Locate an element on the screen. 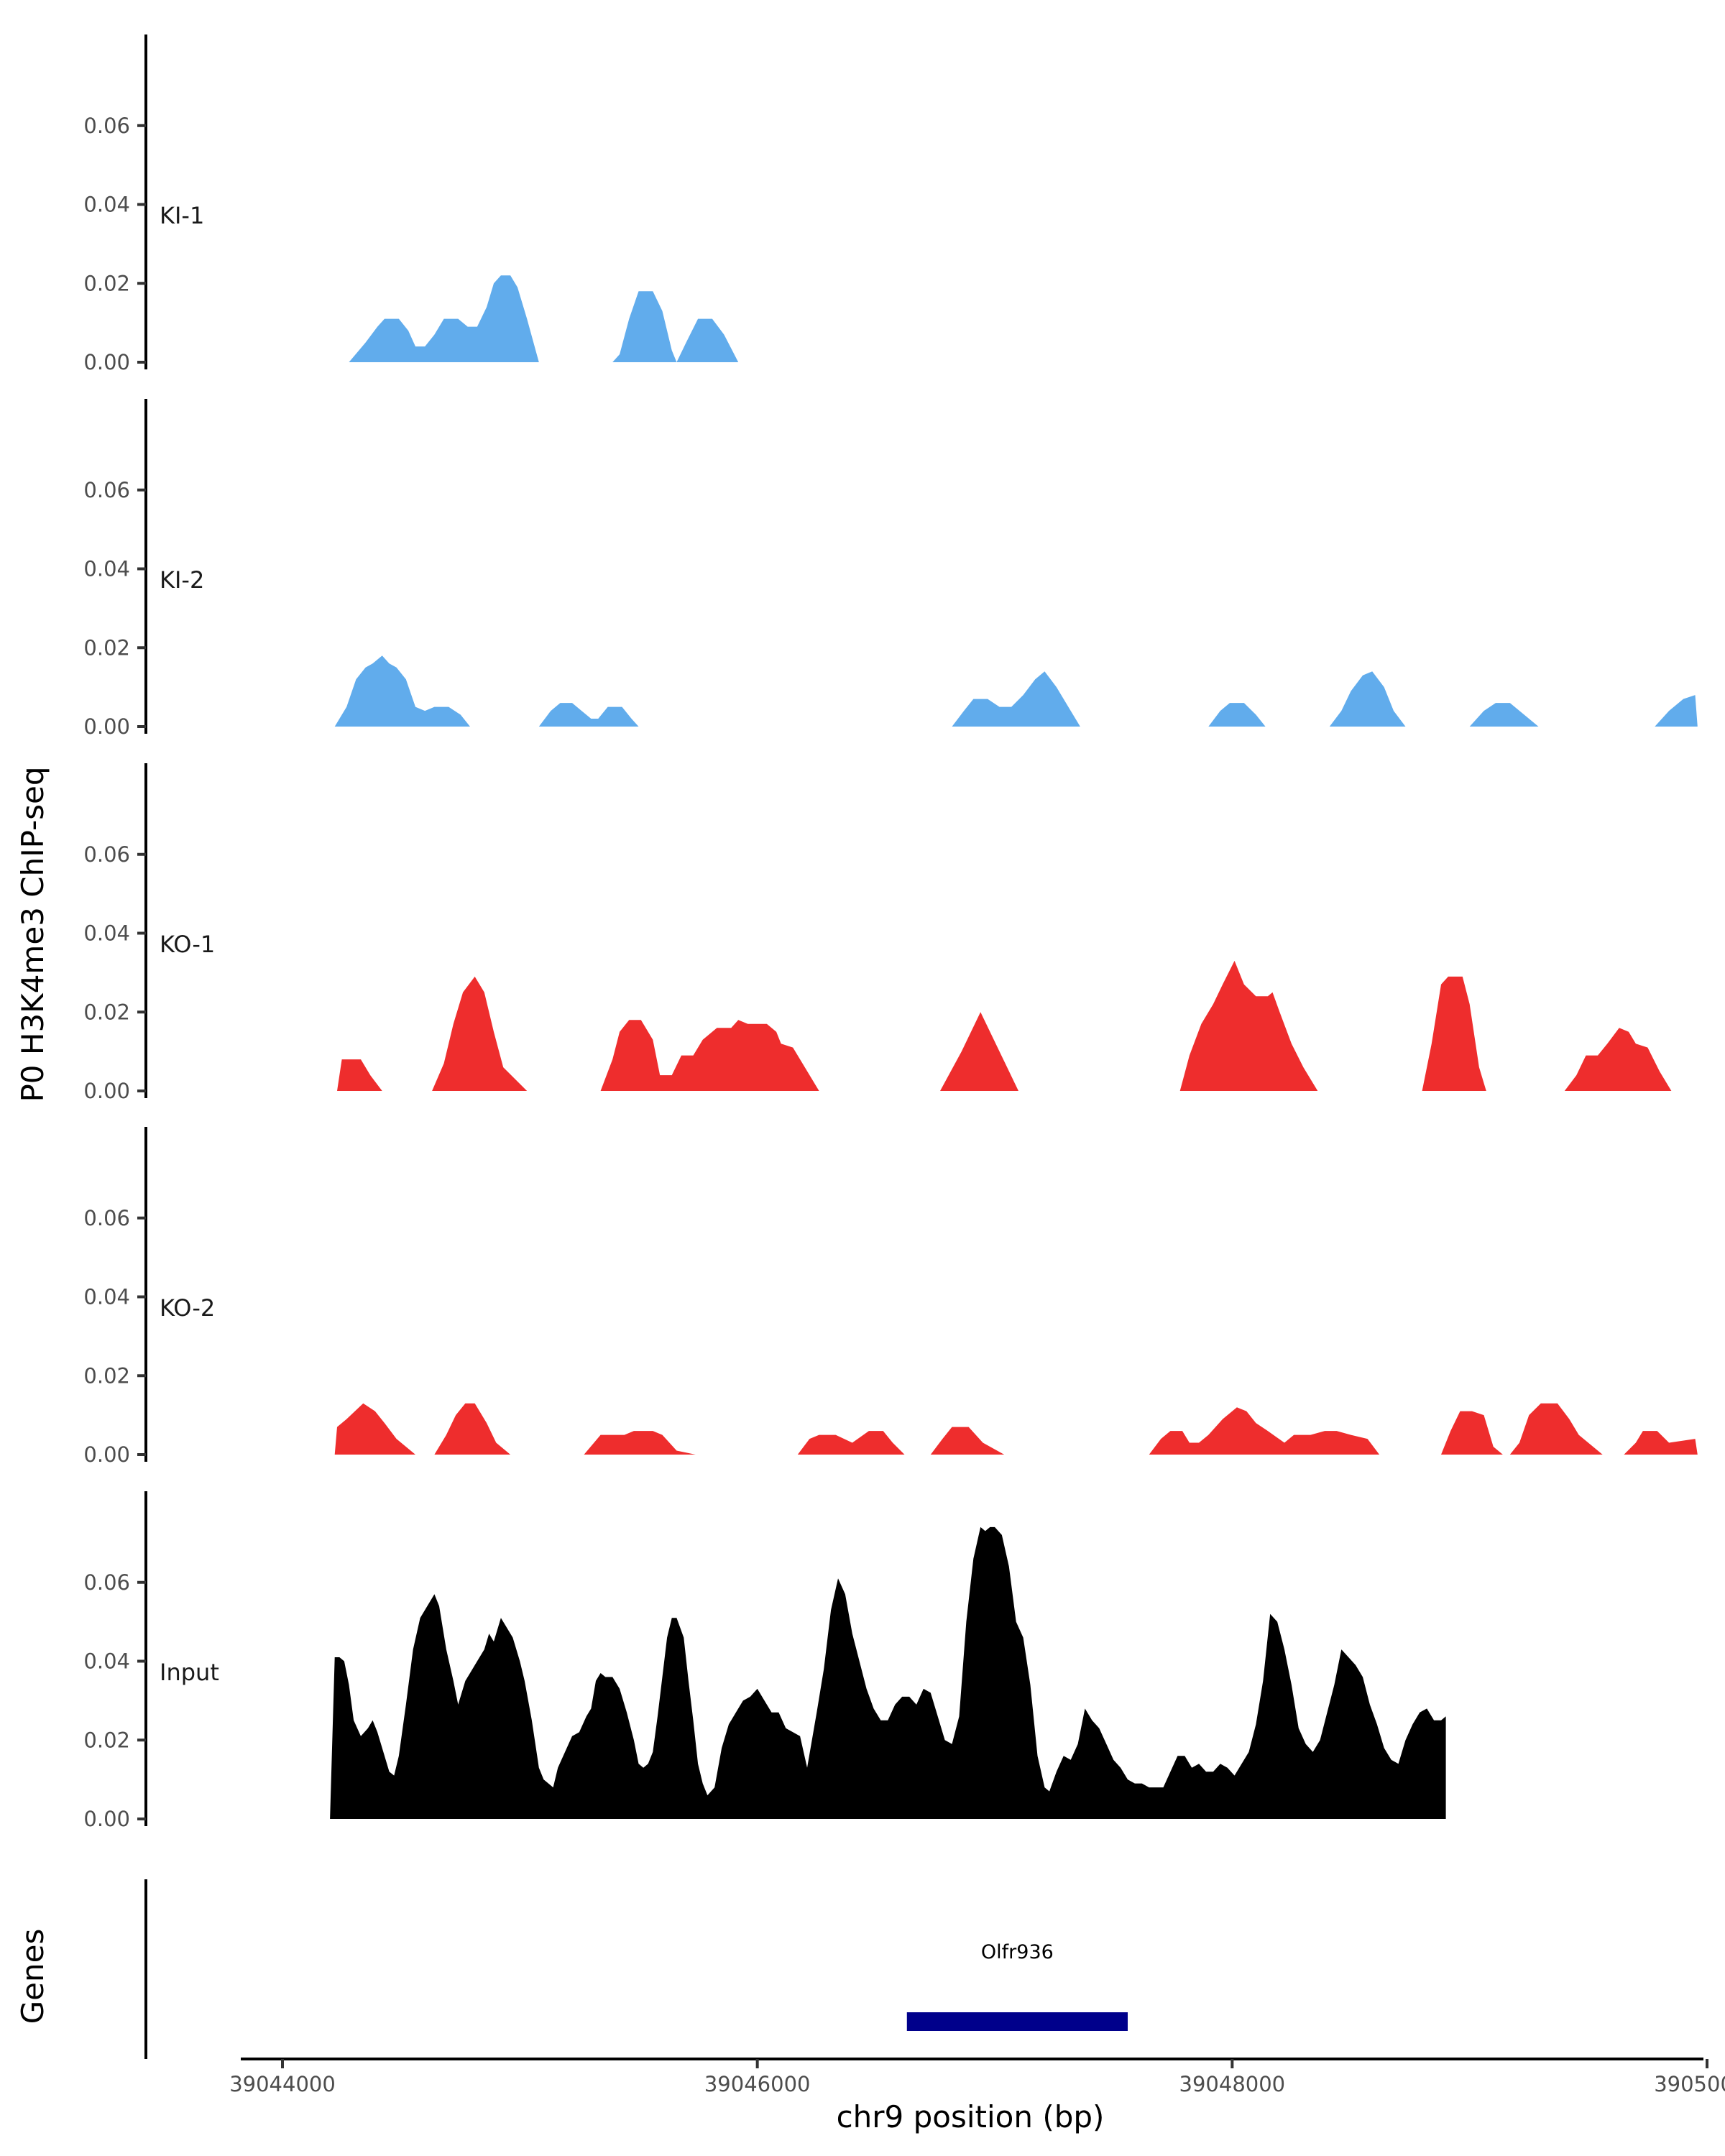 The width and height of the screenshot is (1725, 2156). gene-label: Olfr936 is located at coordinates (1017, 1952).